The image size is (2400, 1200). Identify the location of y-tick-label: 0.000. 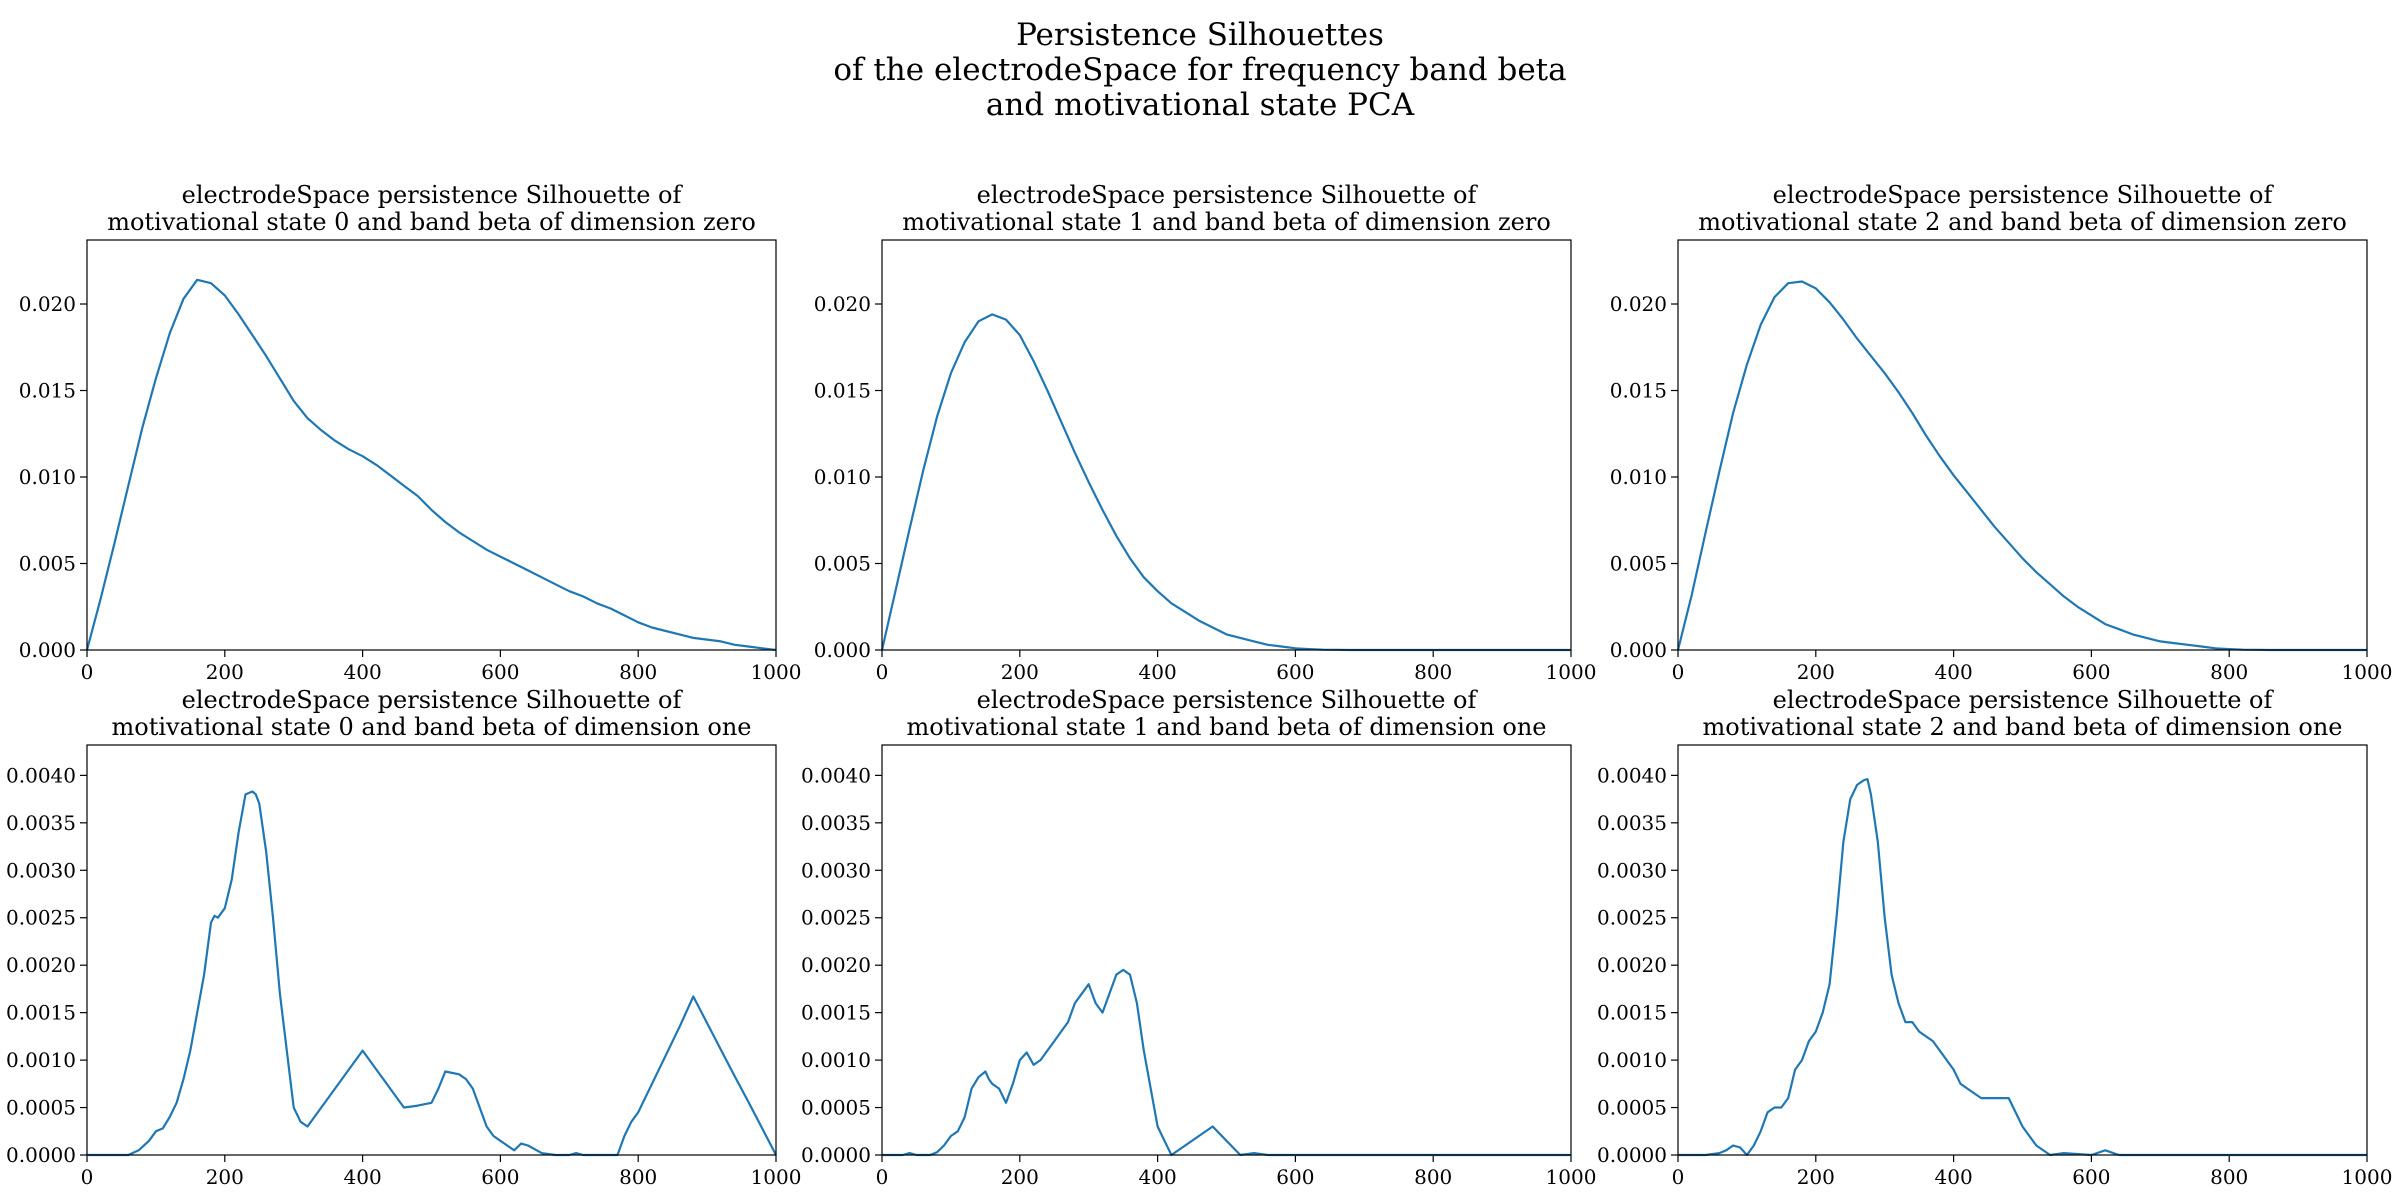
(842, 650).